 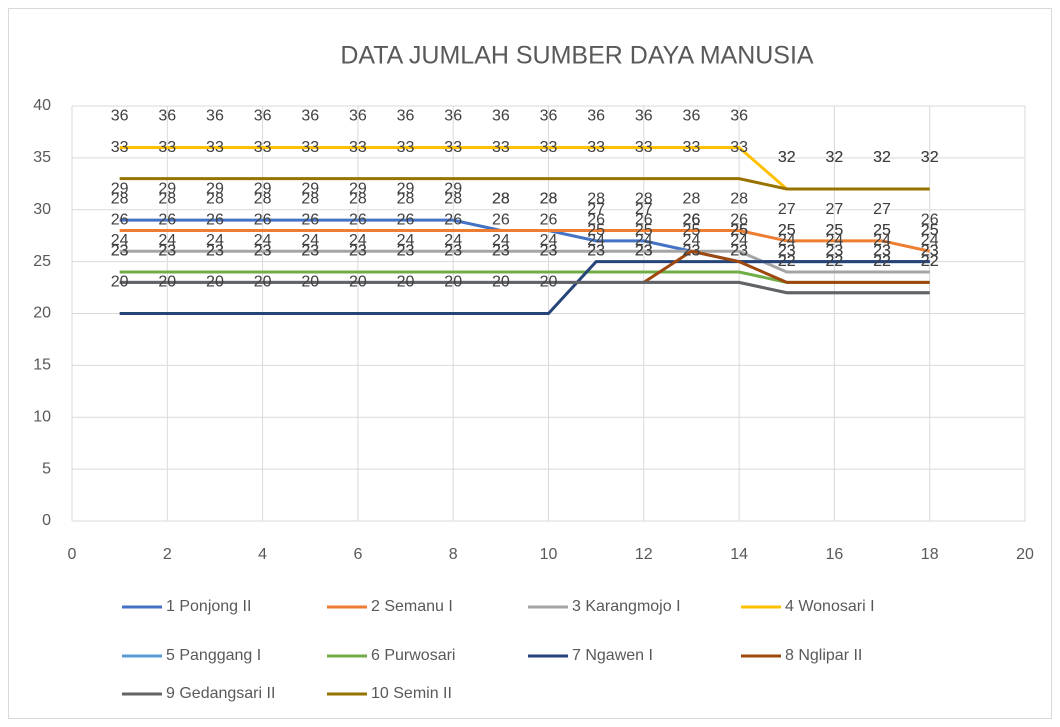 What do you see at coordinates (46, 520) in the screenshot?
I see `y-tick-label: 0` at bounding box center [46, 520].